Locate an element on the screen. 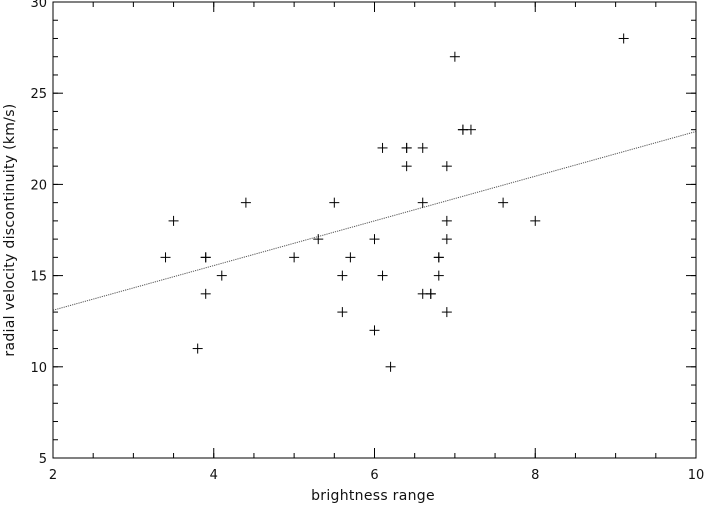 The height and width of the screenshot is (506, 705). y-tick-label: 25 is located at coordinates (38, 94).